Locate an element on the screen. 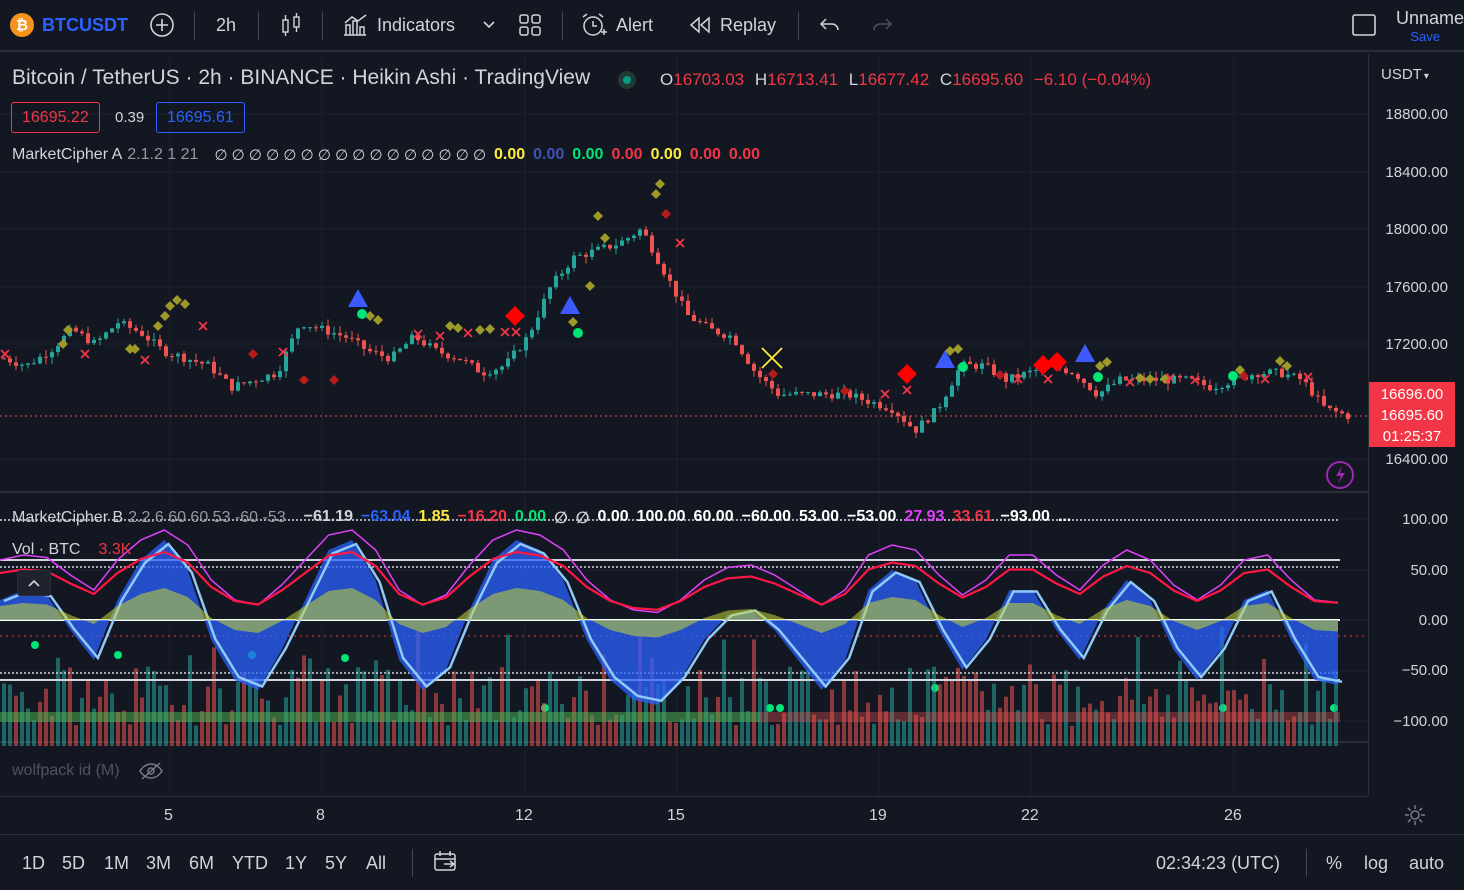 The height and width of the screenshot is (890, 1464). buy-price-button: 16695.61 is located at coordinates (200, 117).